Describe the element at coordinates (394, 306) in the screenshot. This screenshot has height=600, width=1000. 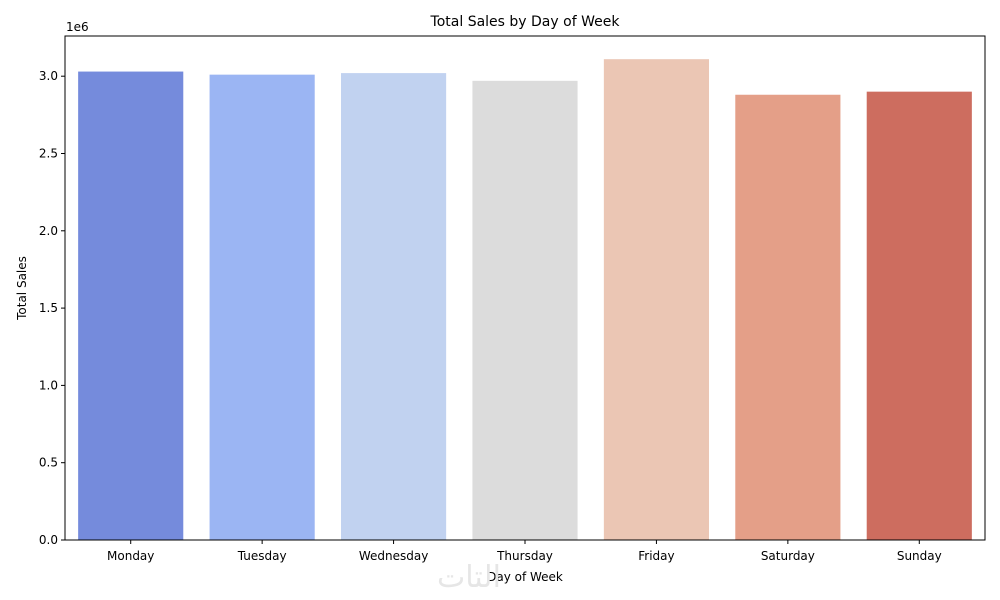
I see `bar-wednesday` at that location.